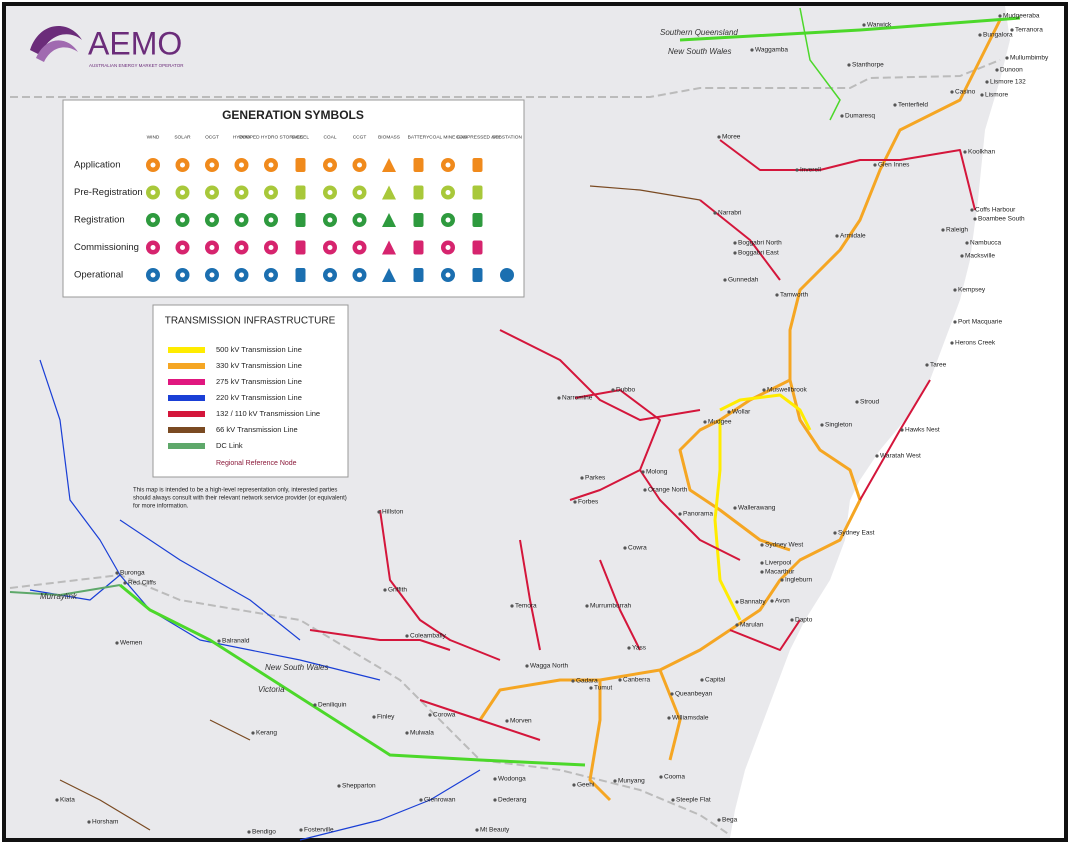  I want to click on column-label: BATTERY, so click(419, 137).